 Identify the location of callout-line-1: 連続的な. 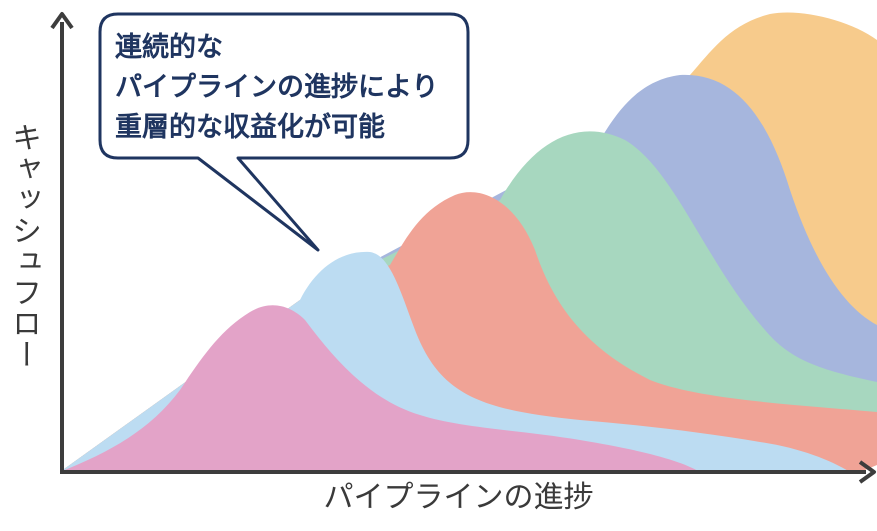
(169, 47).